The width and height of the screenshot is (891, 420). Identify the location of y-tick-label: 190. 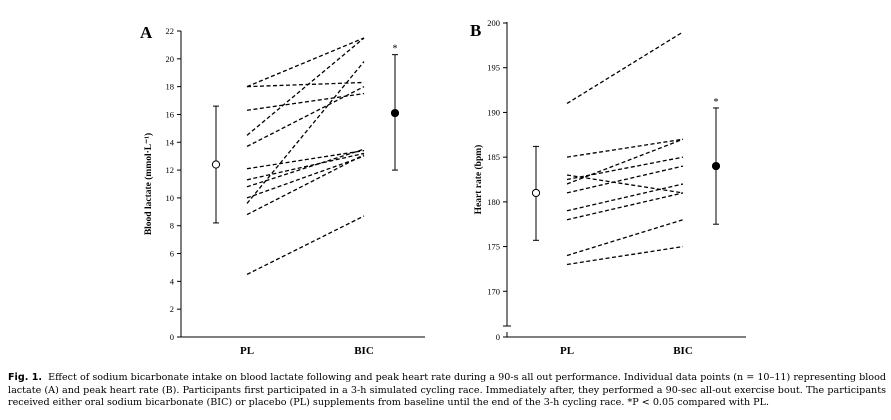
(493, 112).